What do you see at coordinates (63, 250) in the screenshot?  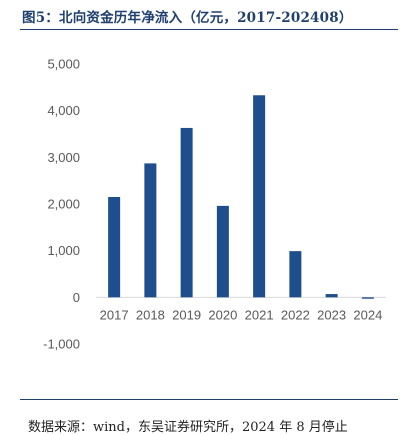 I see `y-tick-label: 1,000` at bounding box center [63, 250].